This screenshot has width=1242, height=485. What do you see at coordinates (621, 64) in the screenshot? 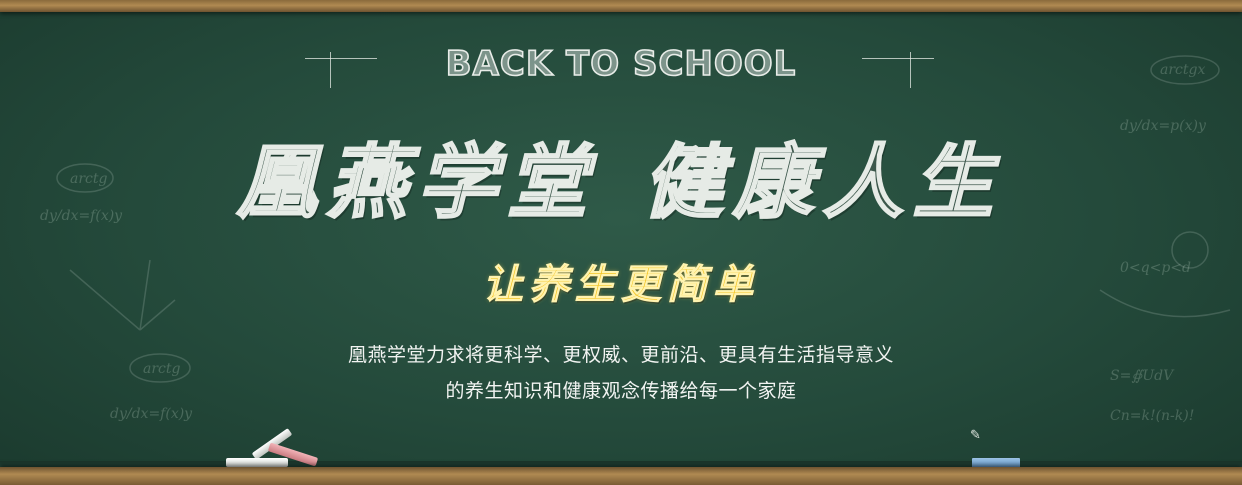
I see `eyebrow-title: BACK TO SCHOOL` at bounding box center [621, 64].